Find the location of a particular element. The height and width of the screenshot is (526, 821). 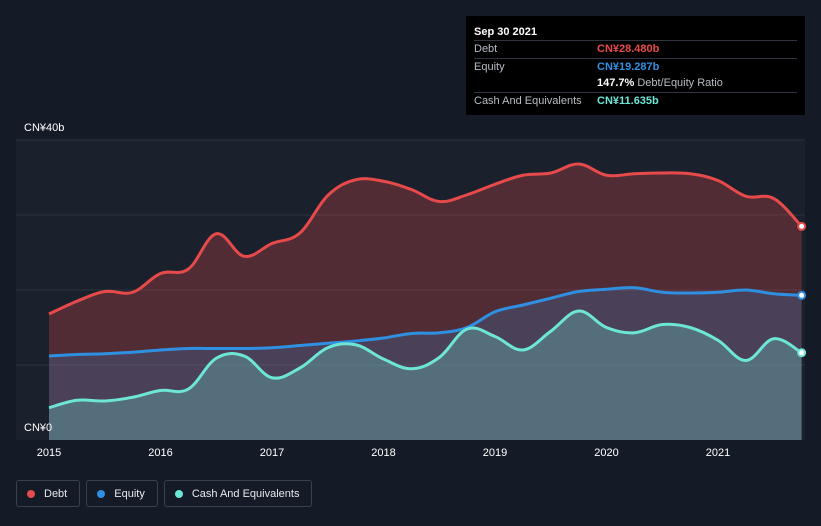

tooltip-date: Sep 30 2021 is located at coordinates (505, 32).